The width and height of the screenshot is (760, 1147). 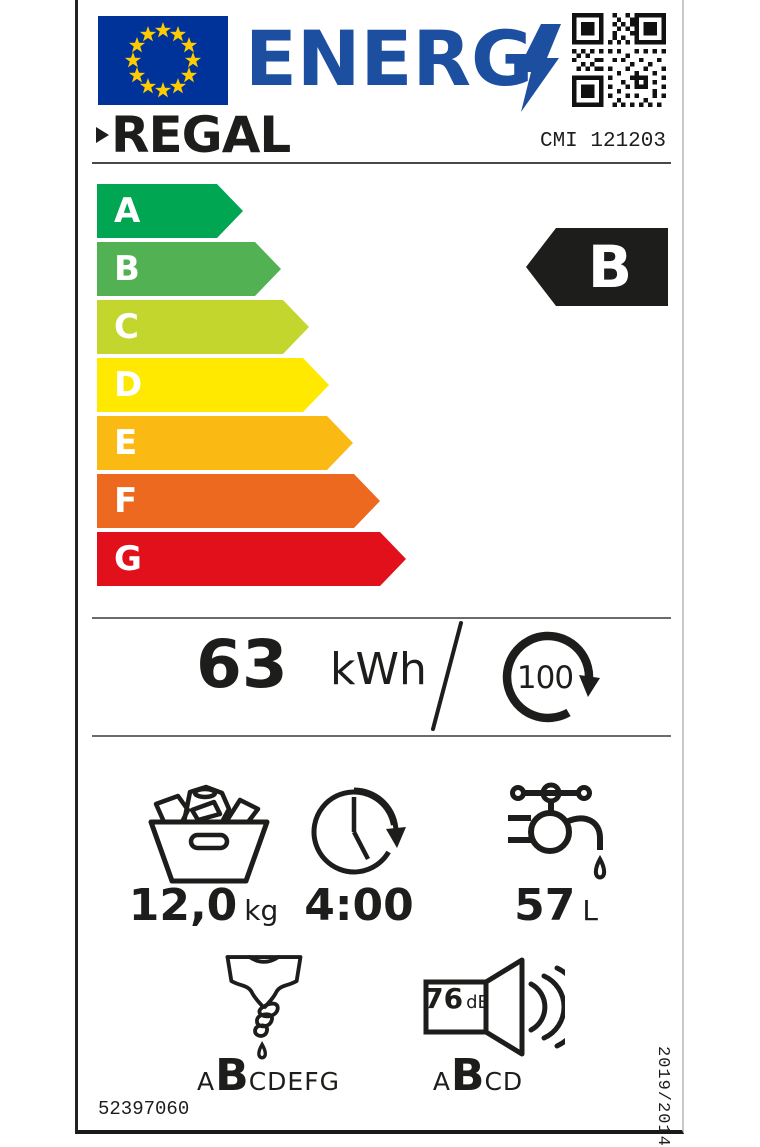 I want to click on class-letter: A, so click(x=127, y=211).